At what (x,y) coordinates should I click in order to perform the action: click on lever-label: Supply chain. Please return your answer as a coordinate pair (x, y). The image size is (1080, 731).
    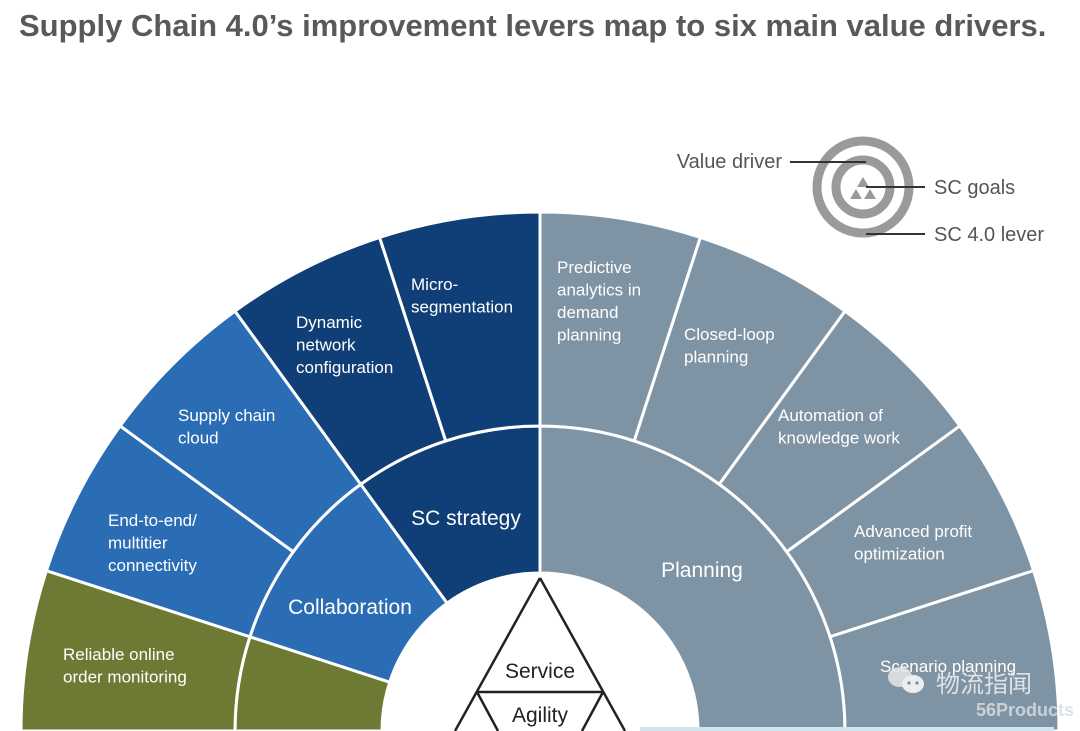
    Looking at the image, I should click on (226, 415).